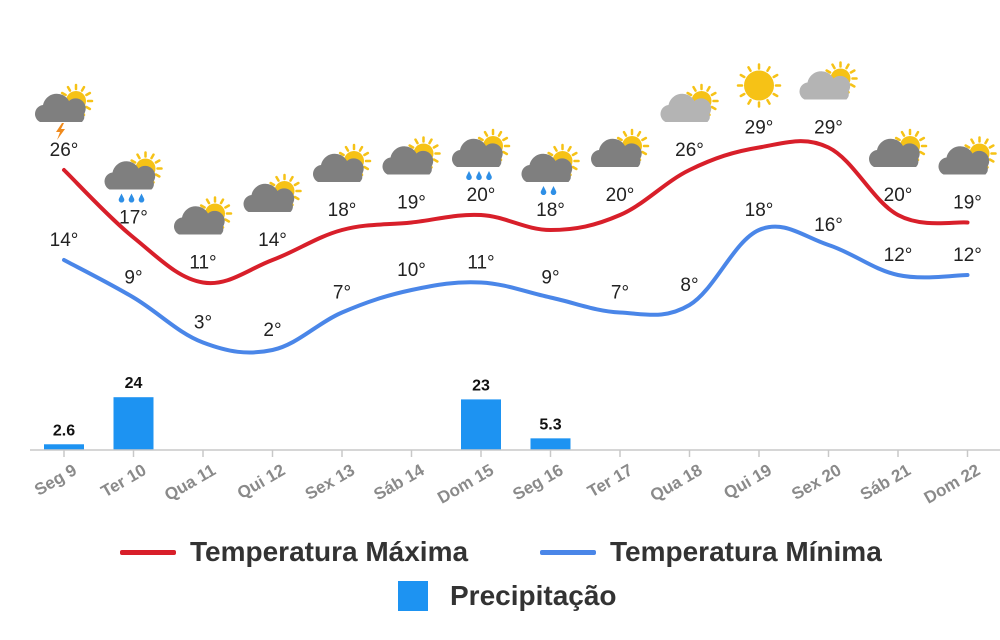 The image size is (1000, 640). I want to click on x-tick-label: Qua 11, so click(190, 482).